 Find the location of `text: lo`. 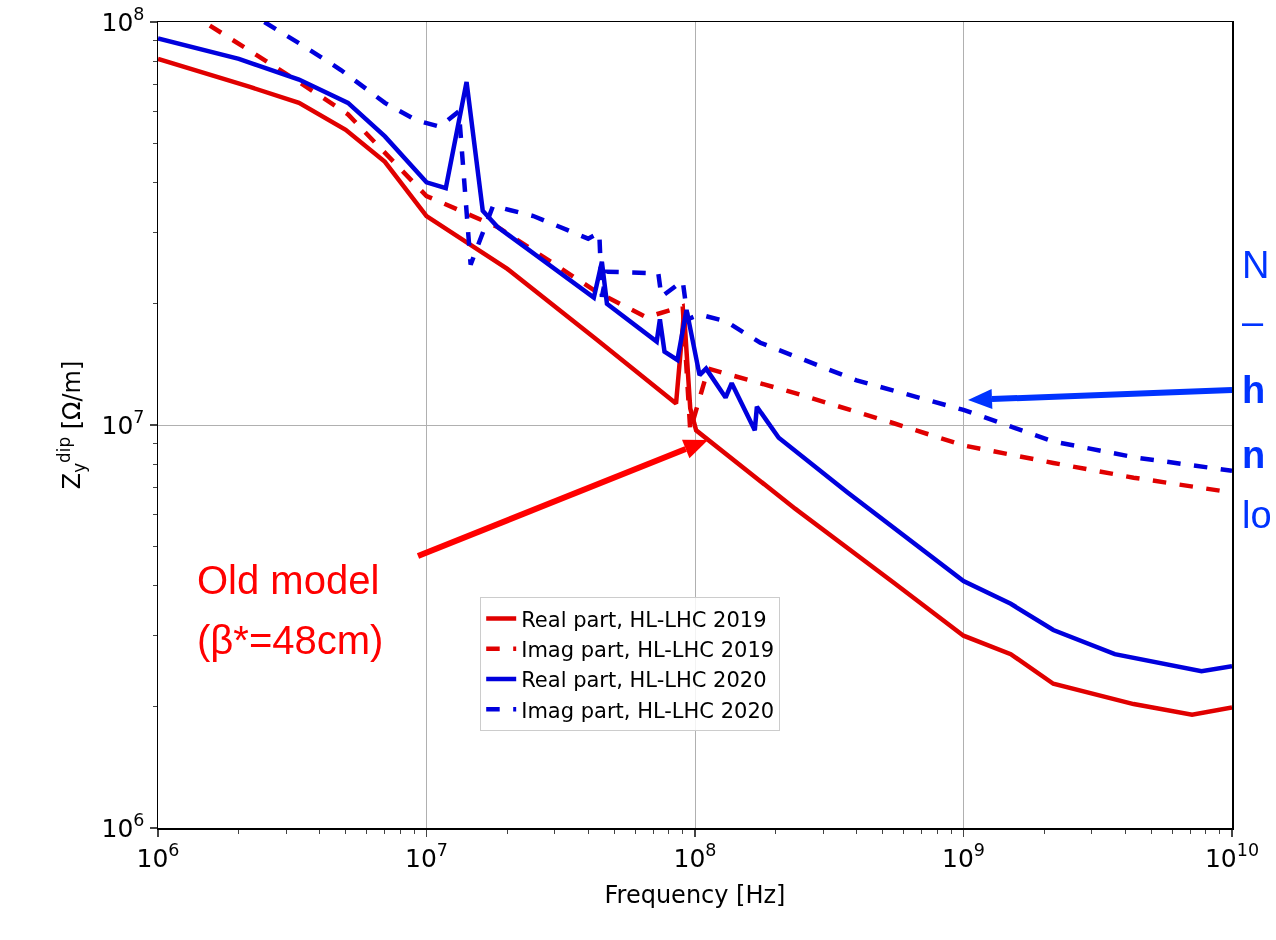

text: lo is located at coordinates (1257, 515).